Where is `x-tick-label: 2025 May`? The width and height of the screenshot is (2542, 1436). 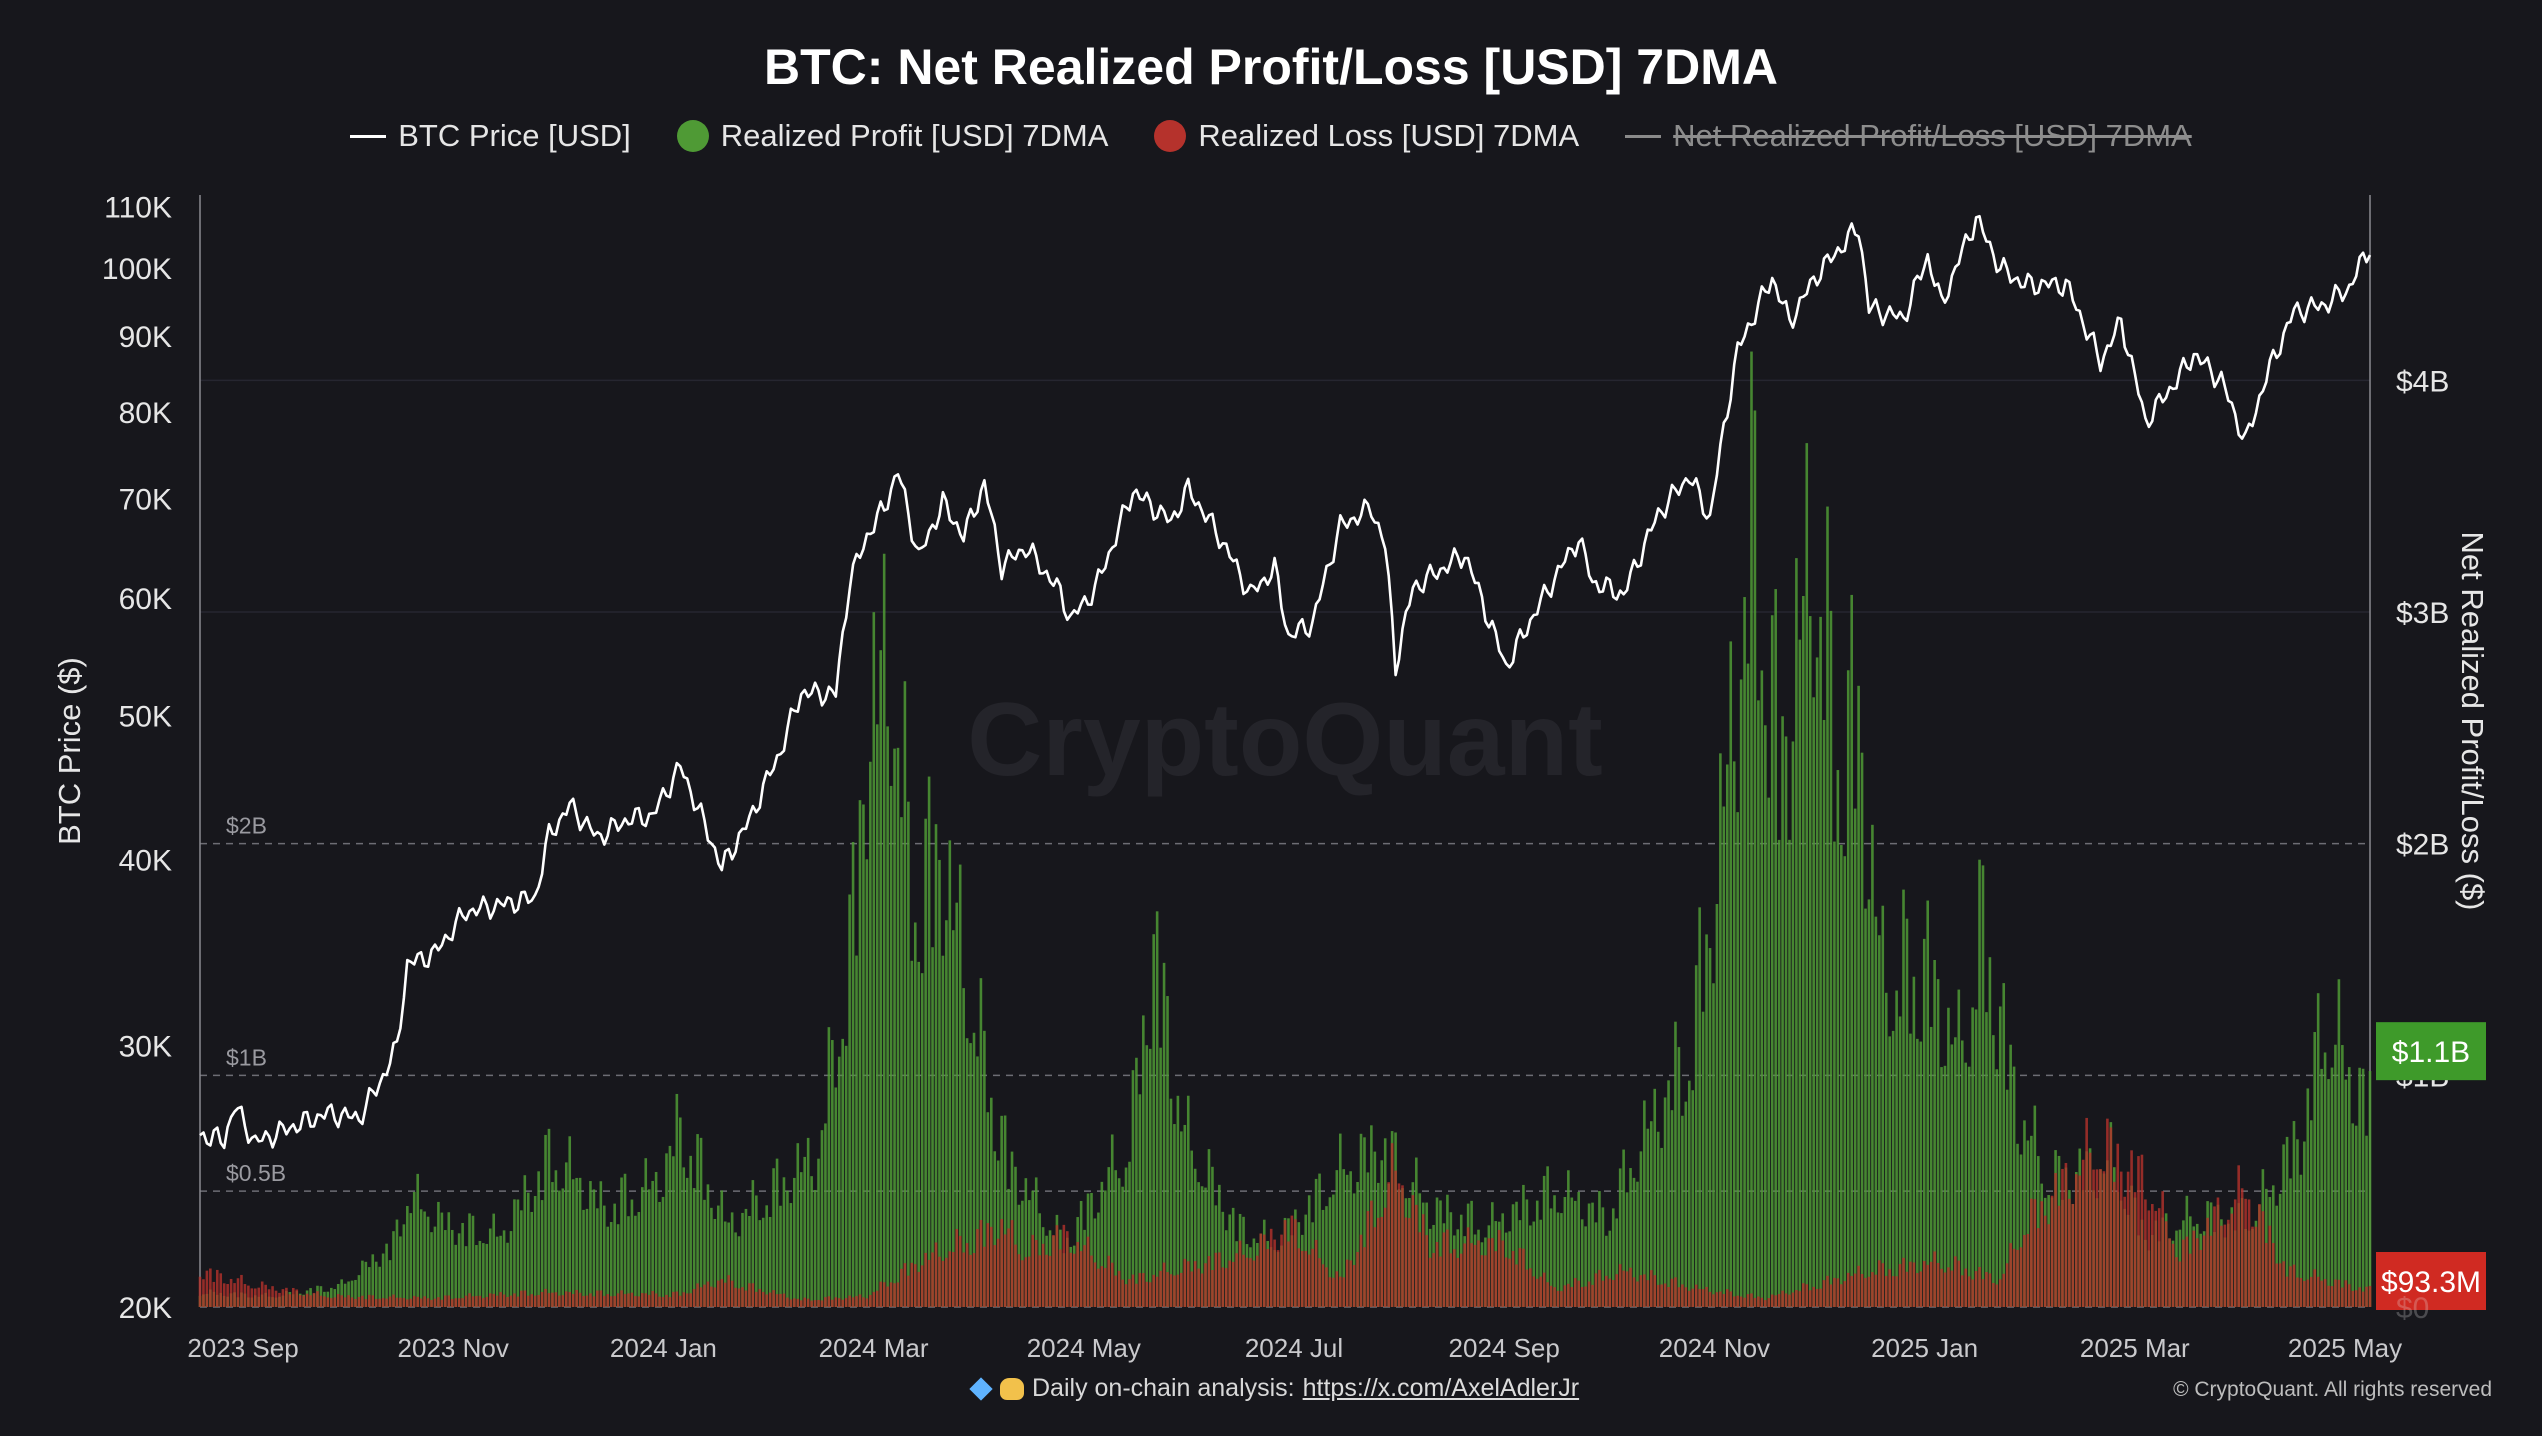 x-tick-label: 2025 May is located at coordinates (2345, 1348).